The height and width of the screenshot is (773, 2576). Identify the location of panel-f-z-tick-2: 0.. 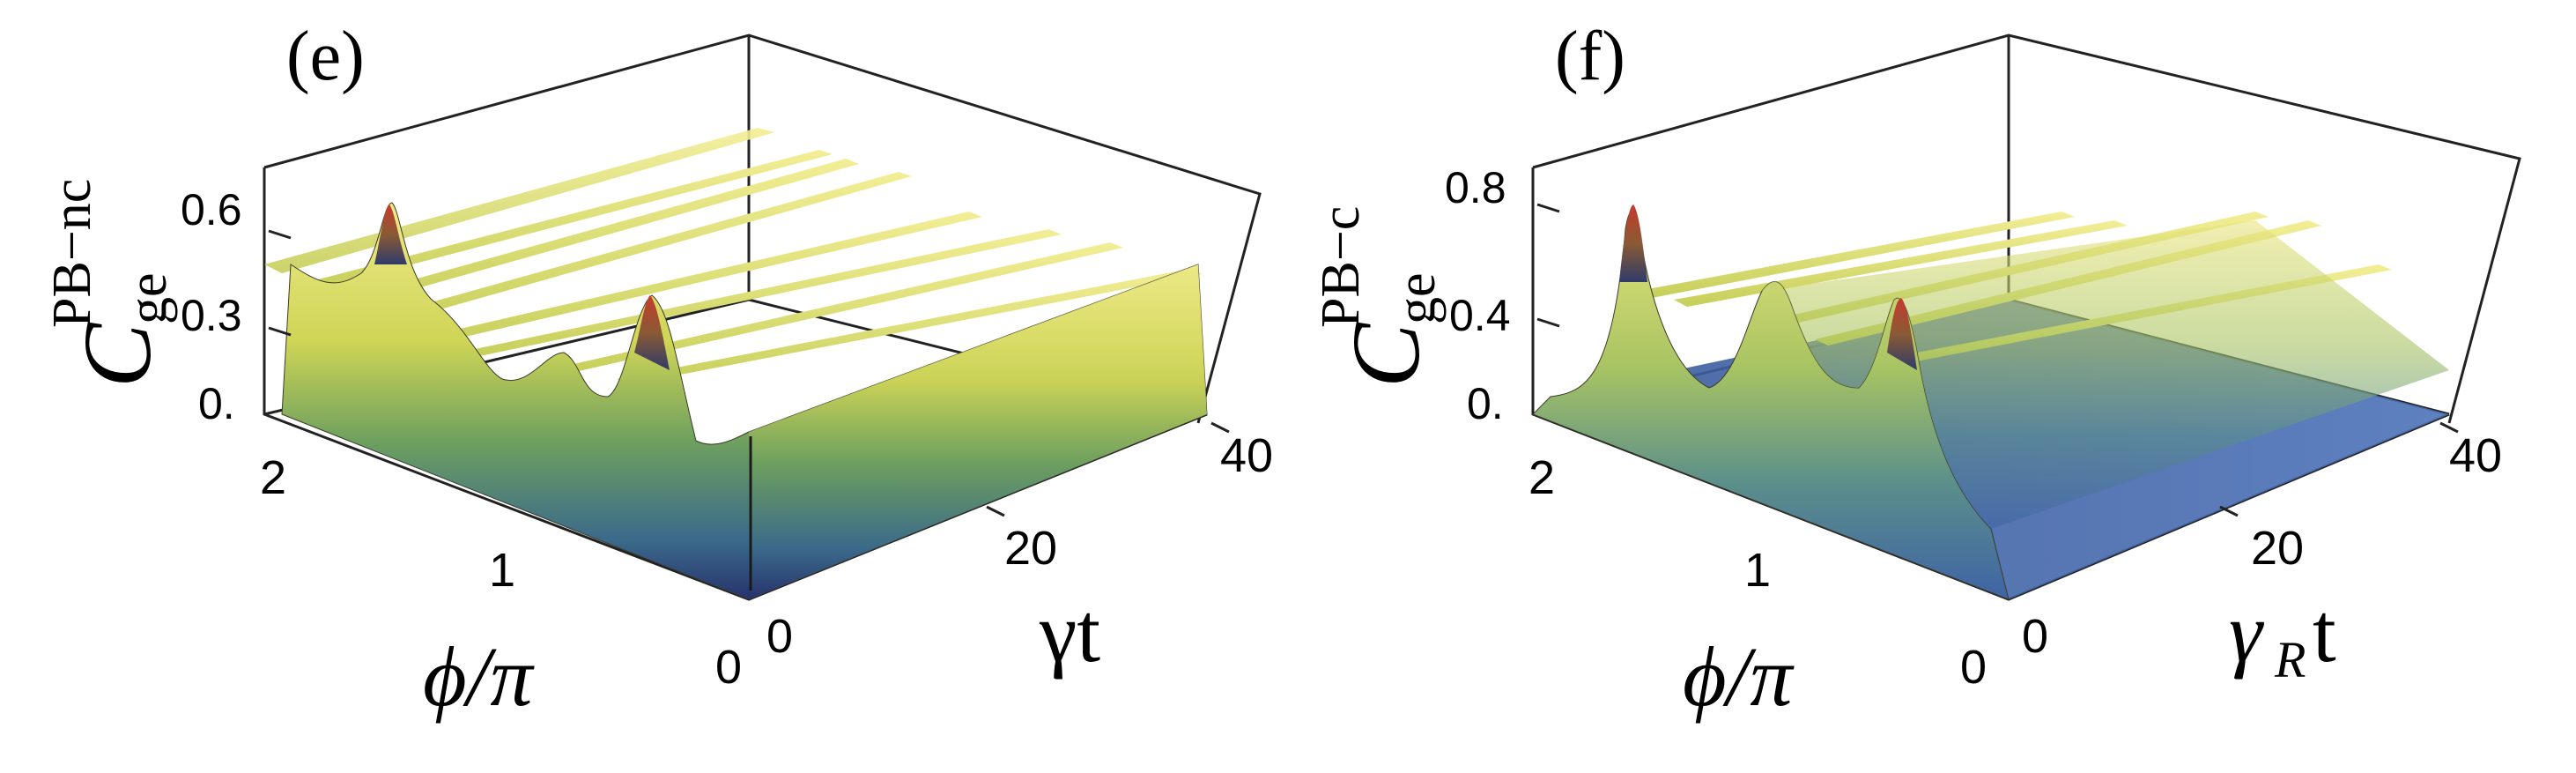
(1486, 403).